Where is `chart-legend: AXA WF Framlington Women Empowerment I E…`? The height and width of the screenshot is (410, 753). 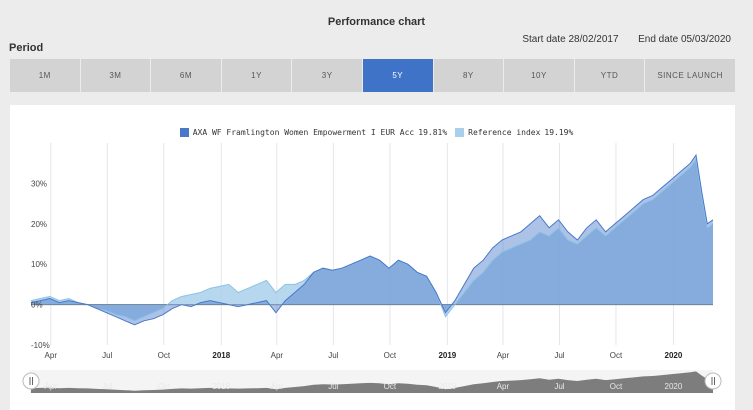 chart-legend: AXA WF Framlington Women Empowerment I E… is located at coordinates (376, 132).